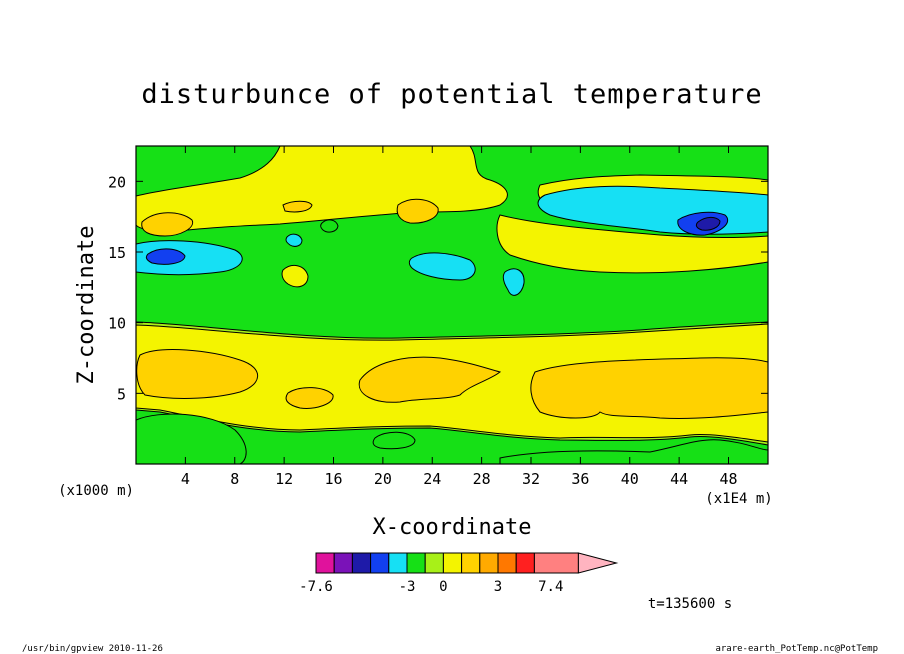 Image resolution: width=904 pixels, height=654 pixels. I want to click on y-tick-label: 5, so click(121, 394).